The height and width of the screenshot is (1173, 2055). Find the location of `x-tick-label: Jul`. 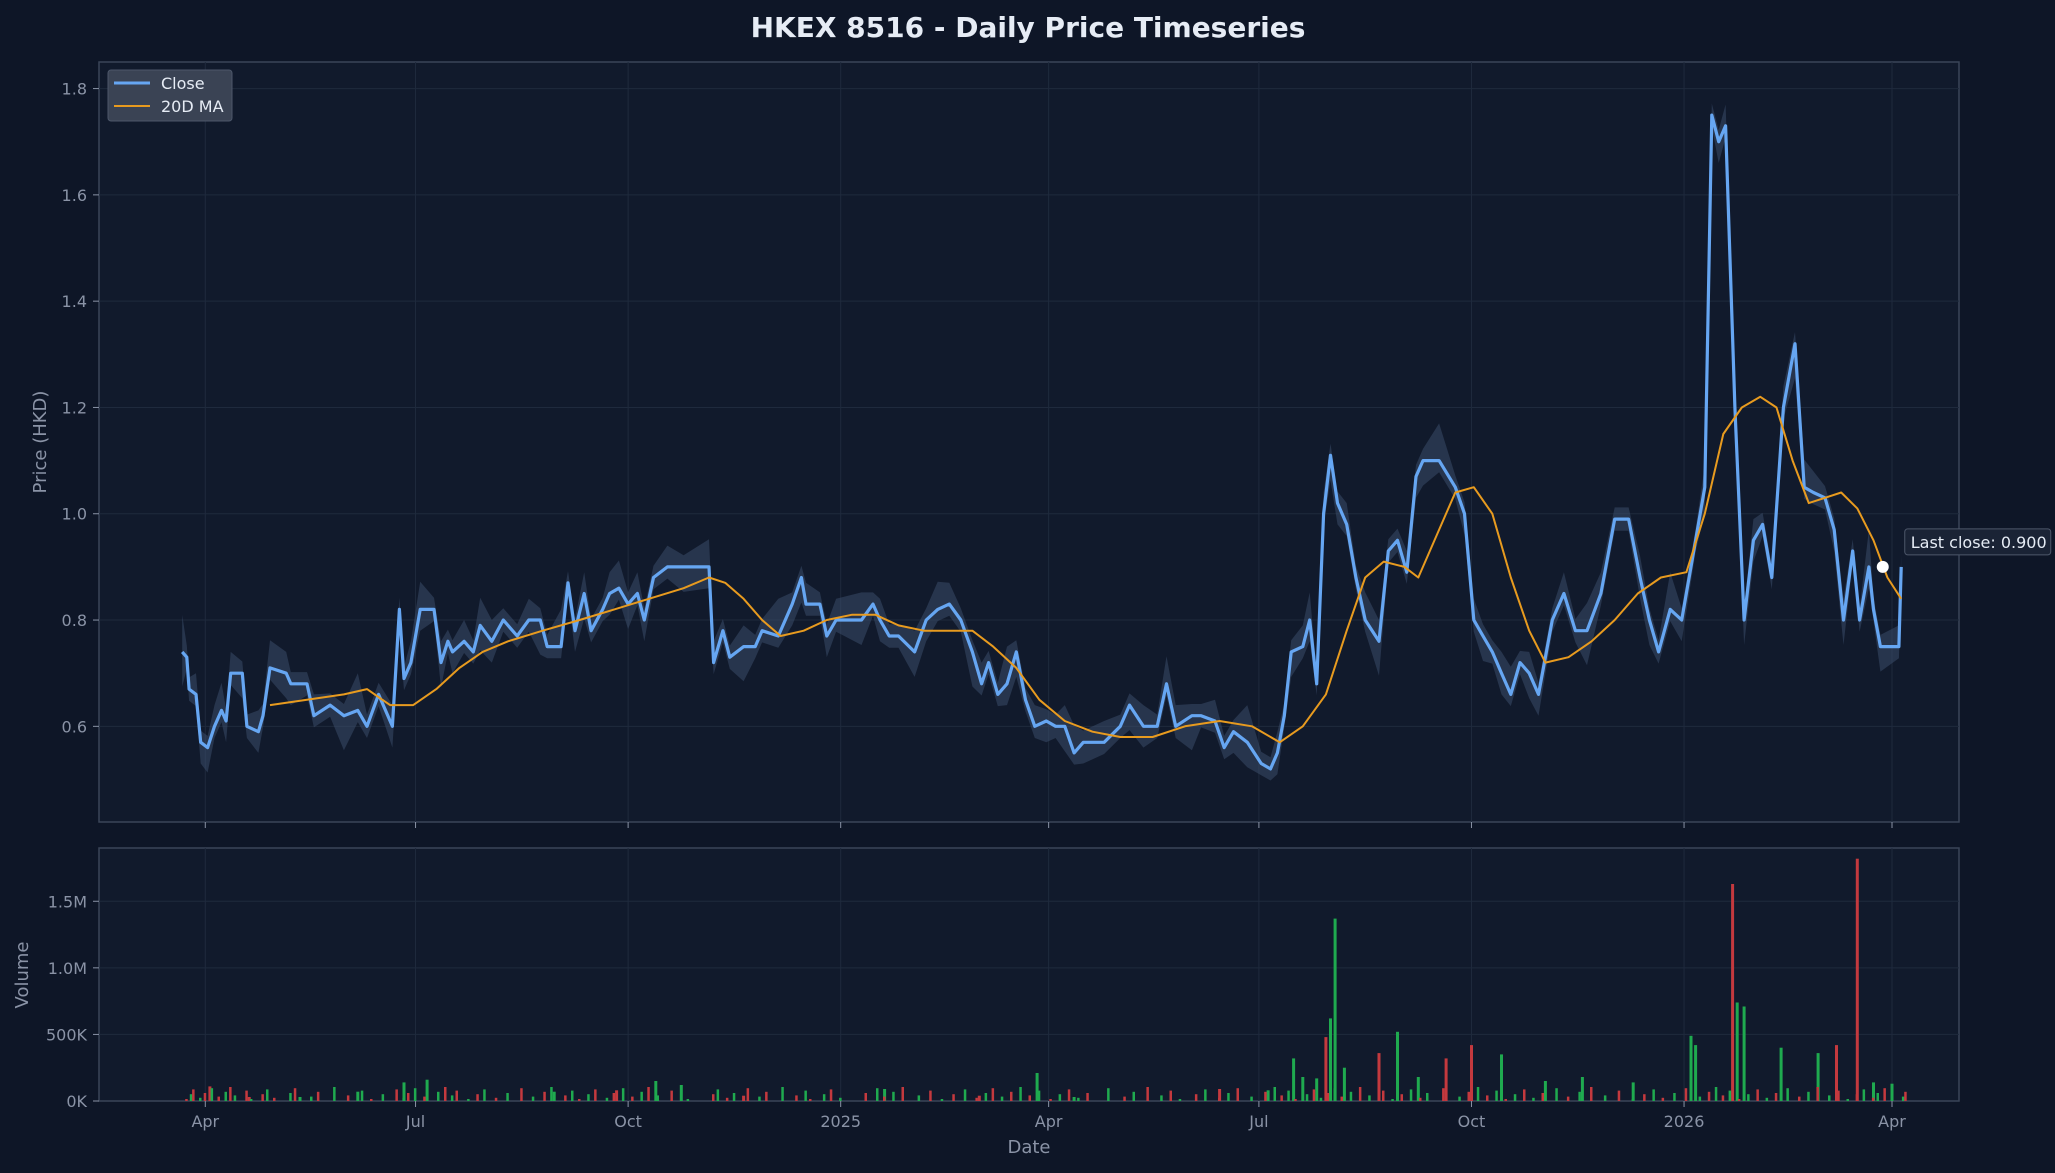

x-tick-label: Jul is located at coordinates (415, 1121).